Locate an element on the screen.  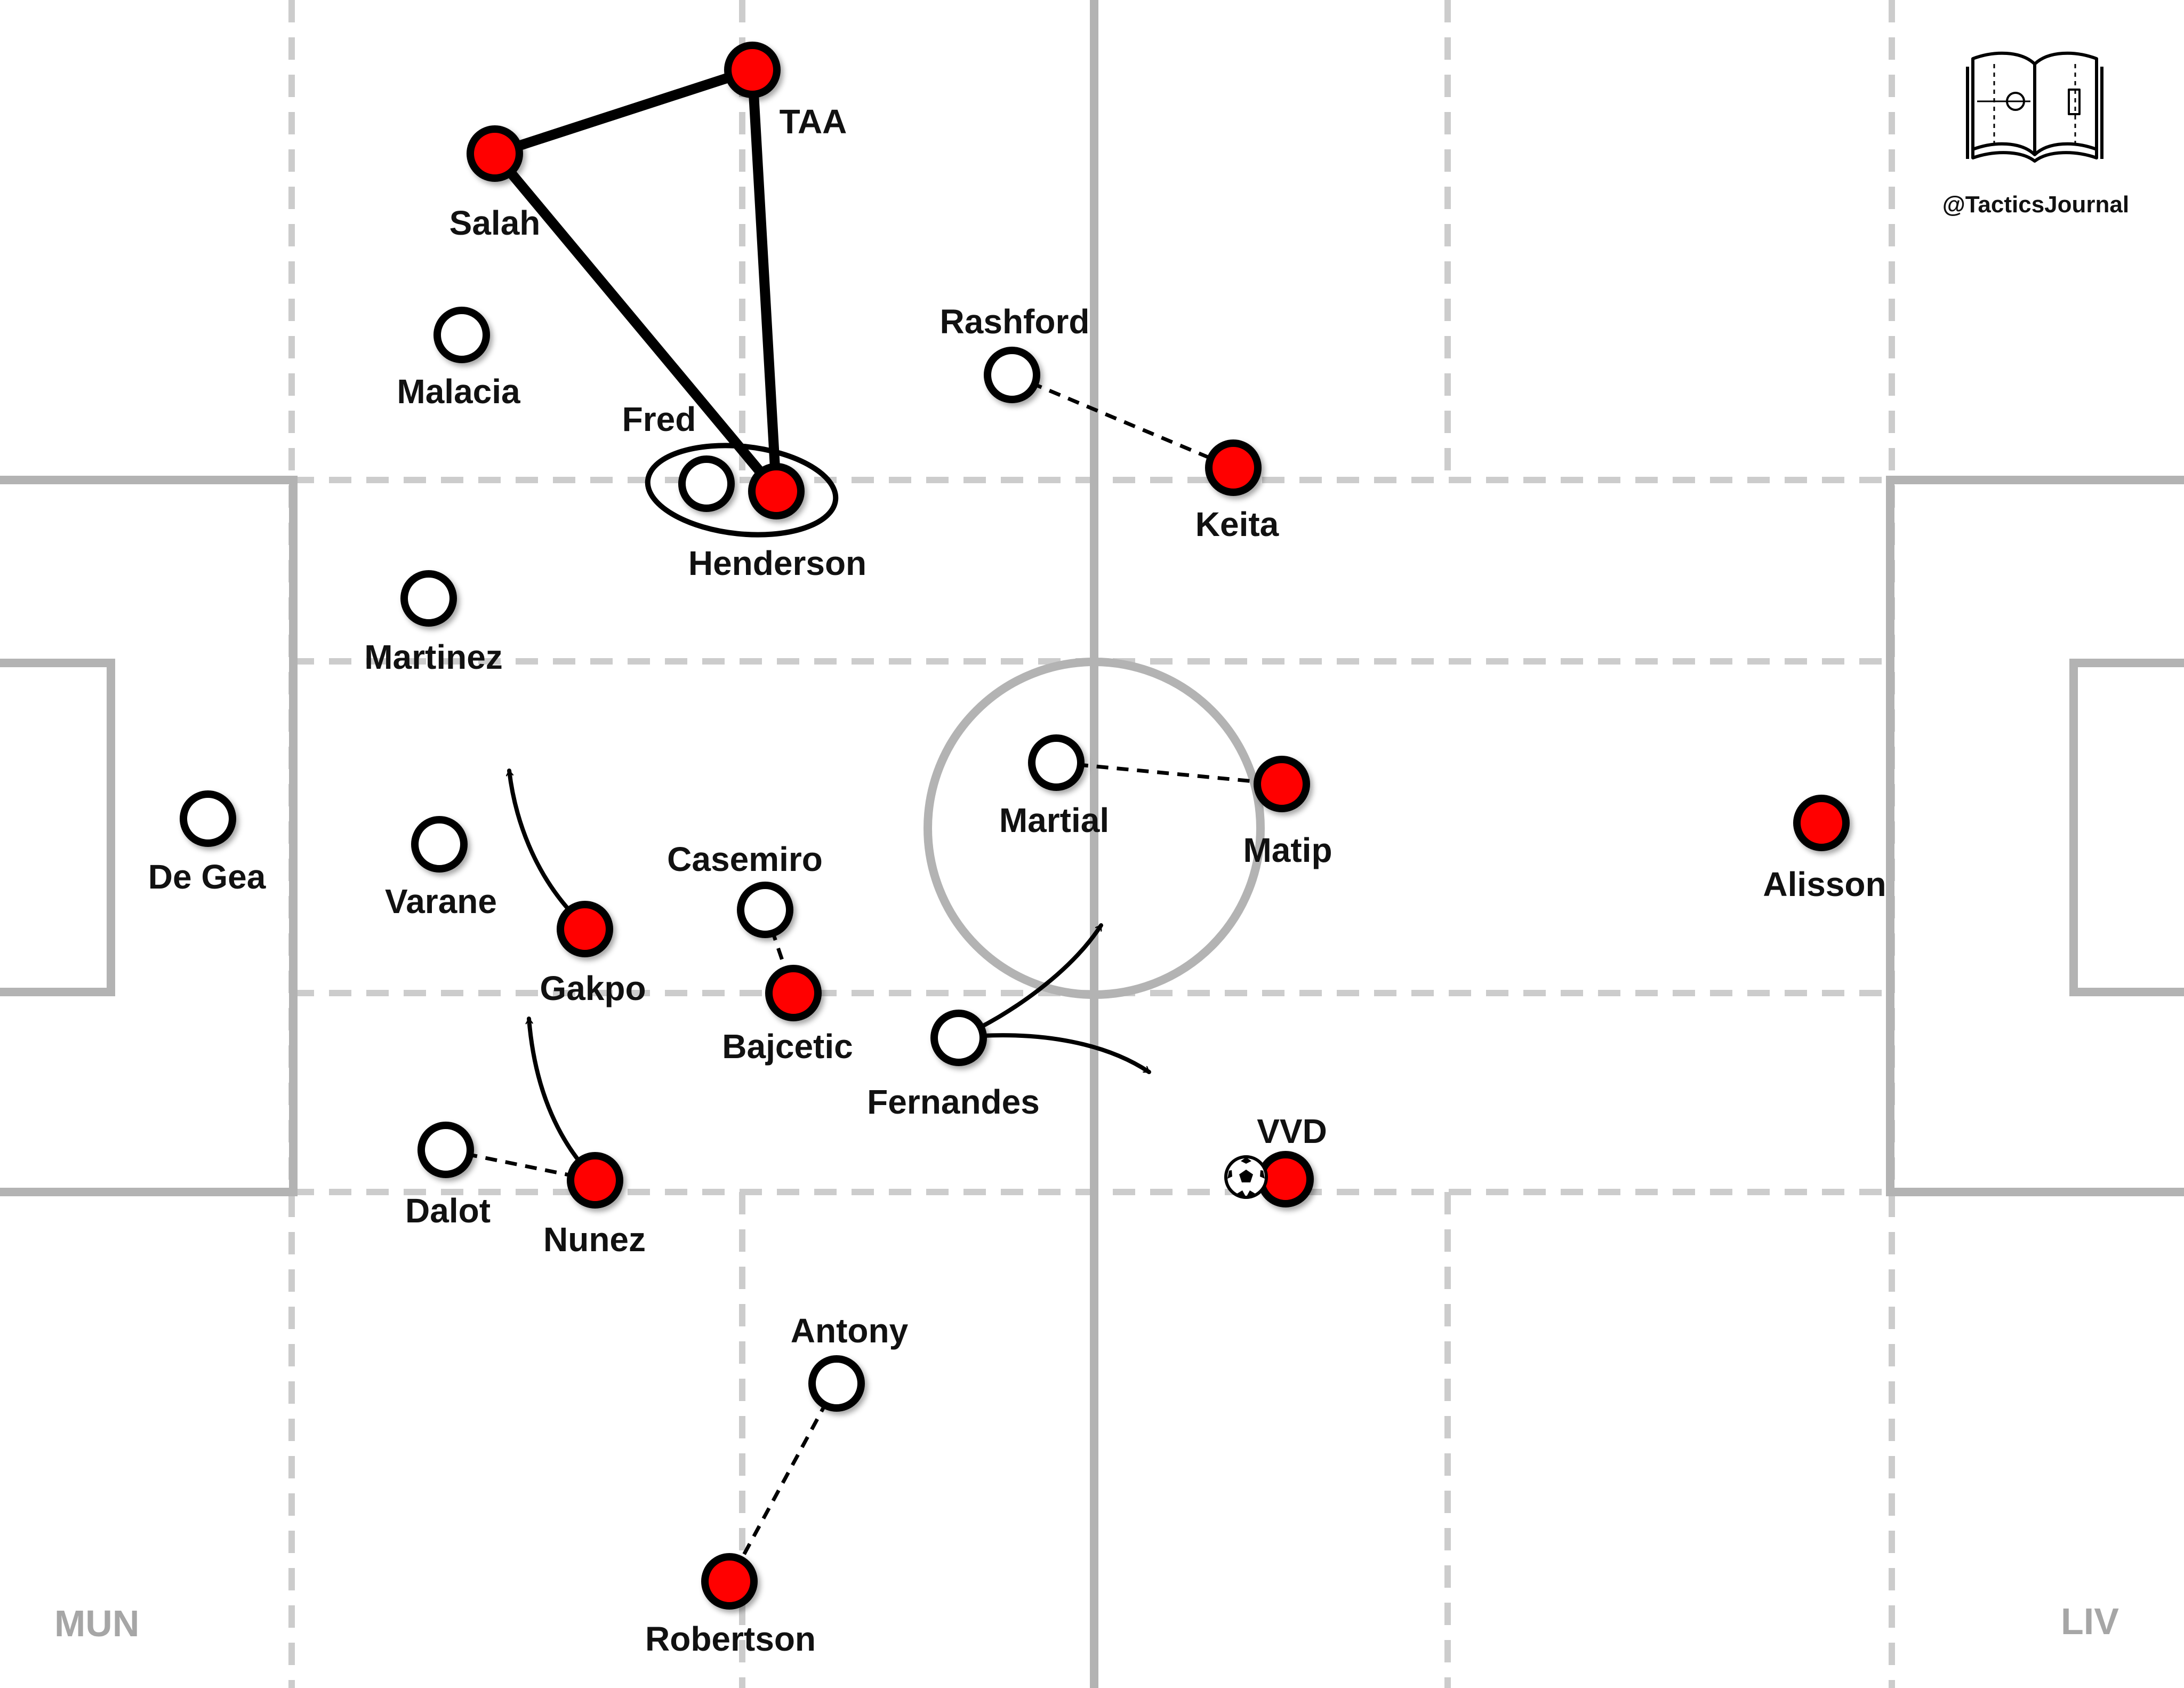
nunez-run-arrow is located at coordinates (561, 1097).